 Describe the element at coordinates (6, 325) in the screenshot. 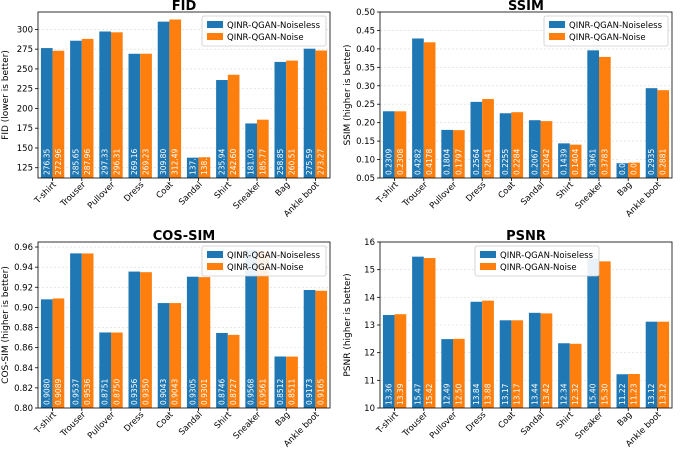

I see `y-axis-label: COS-SIM (higher is better)` at that location.